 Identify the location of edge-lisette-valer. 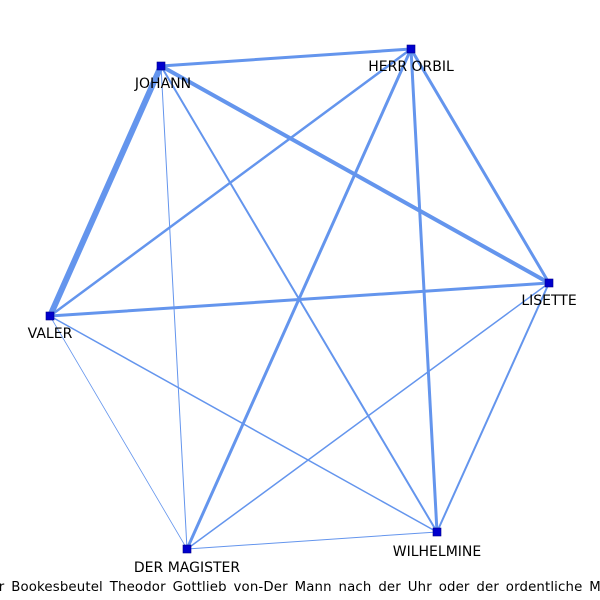
(299, 299).